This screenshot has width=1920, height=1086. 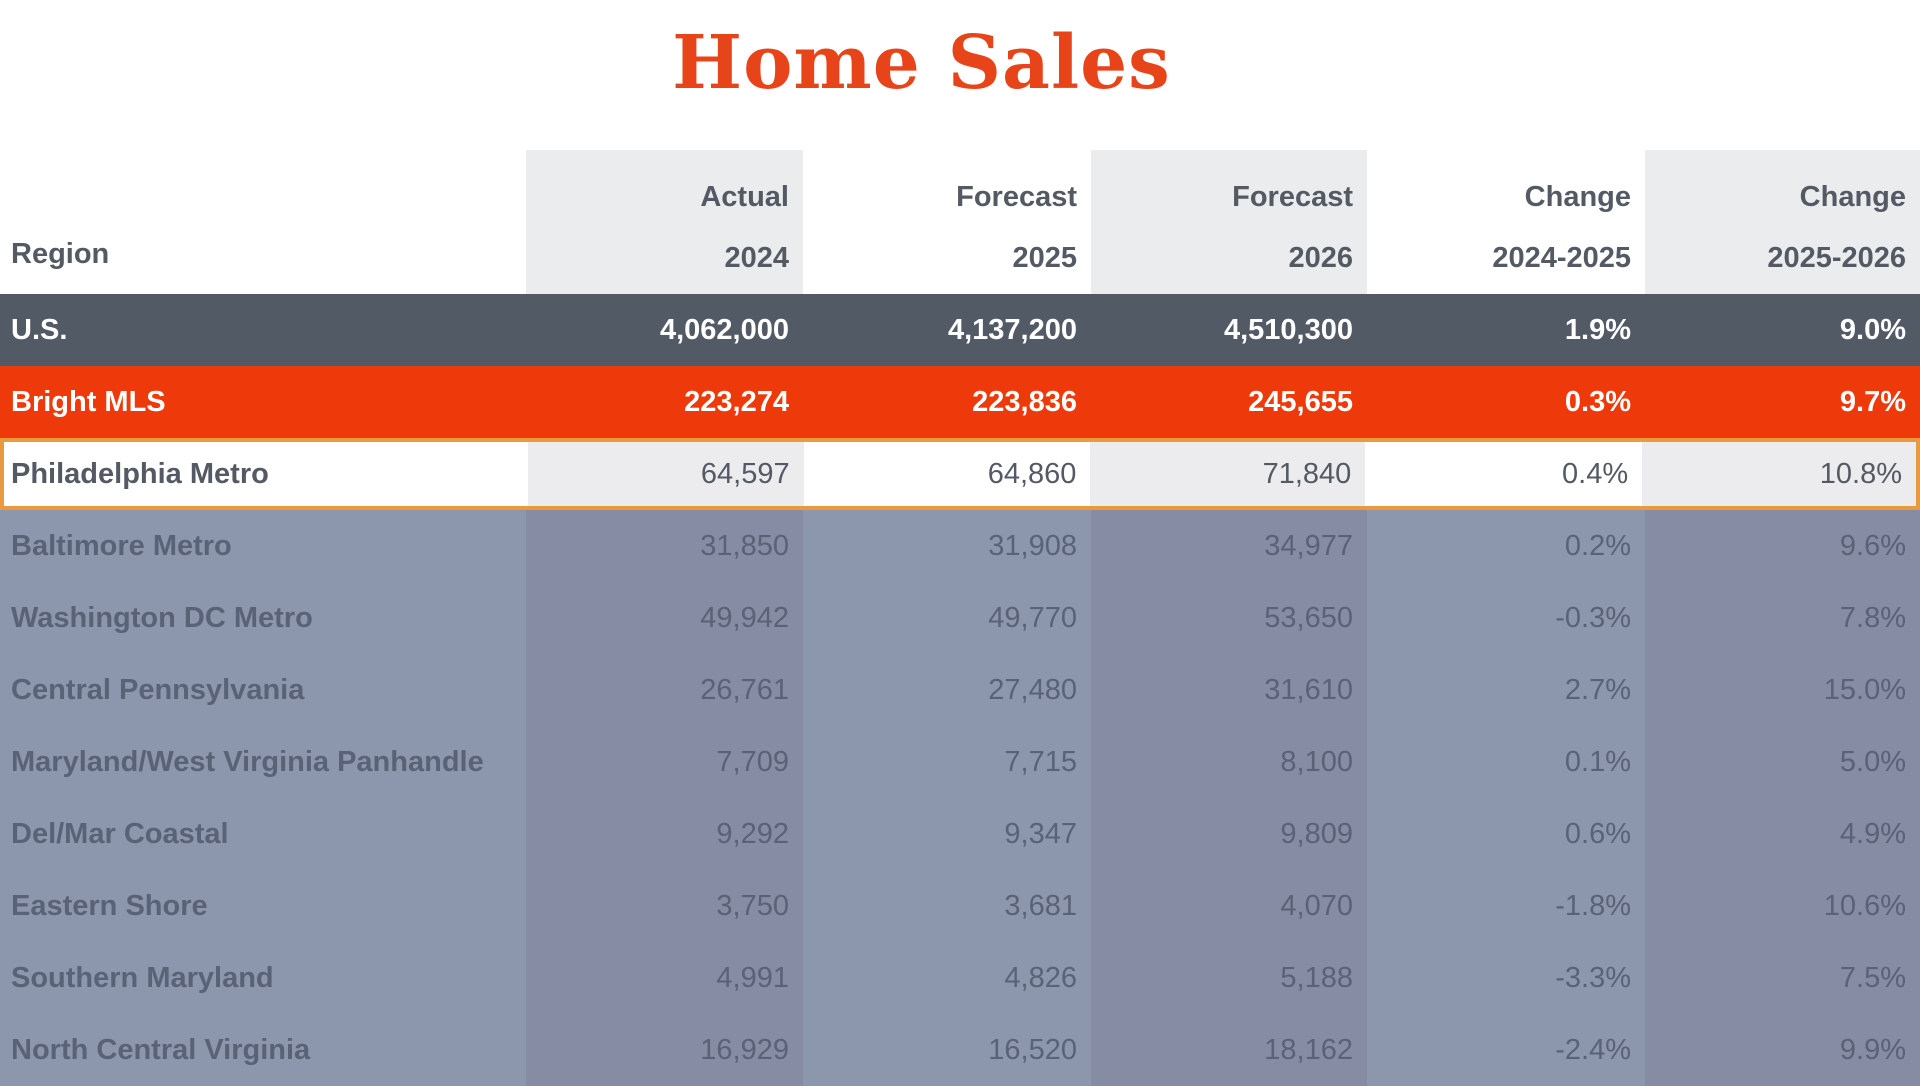 I want to click on change-2024-2025-cell: 0.3%, so click(x=1506, y=402).